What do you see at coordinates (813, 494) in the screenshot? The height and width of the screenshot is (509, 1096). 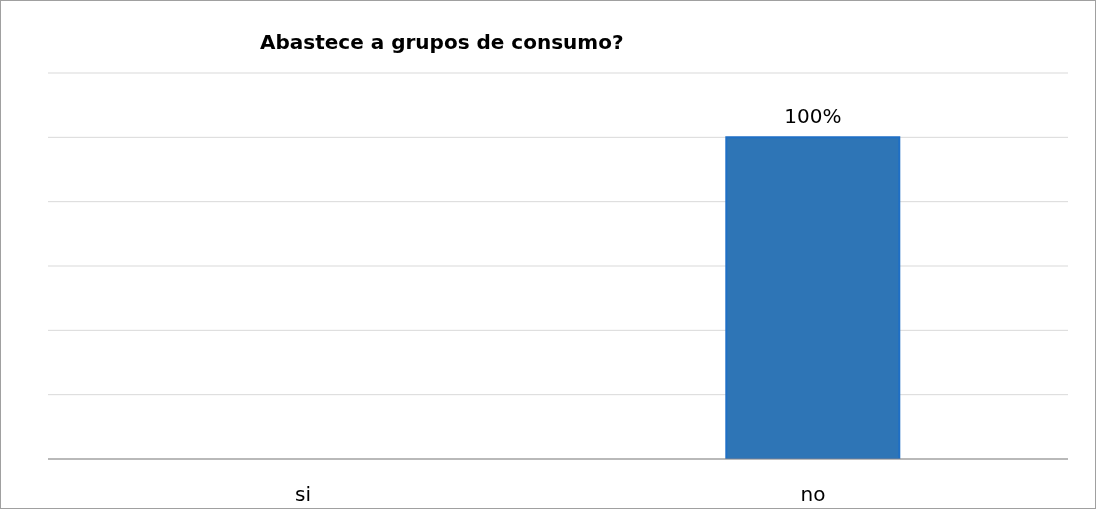 I see `x-tick-label: no` at bounding box center [813, 494].